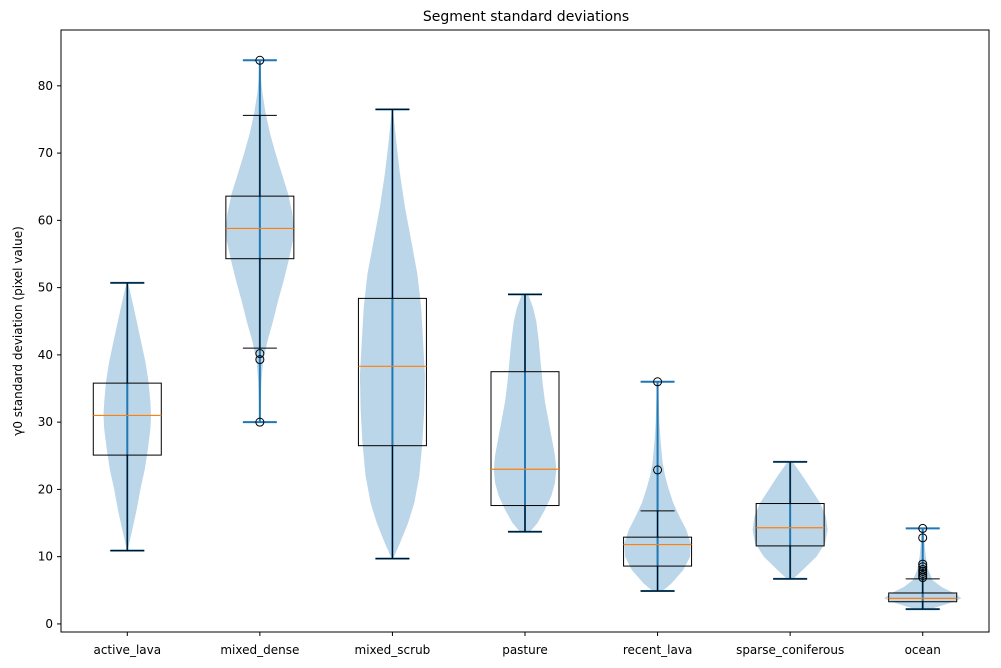  What do you see at coordinates (45, 153) in the screenshot?
I see `y-tick-label: 70` at bounding box center [45, 153].